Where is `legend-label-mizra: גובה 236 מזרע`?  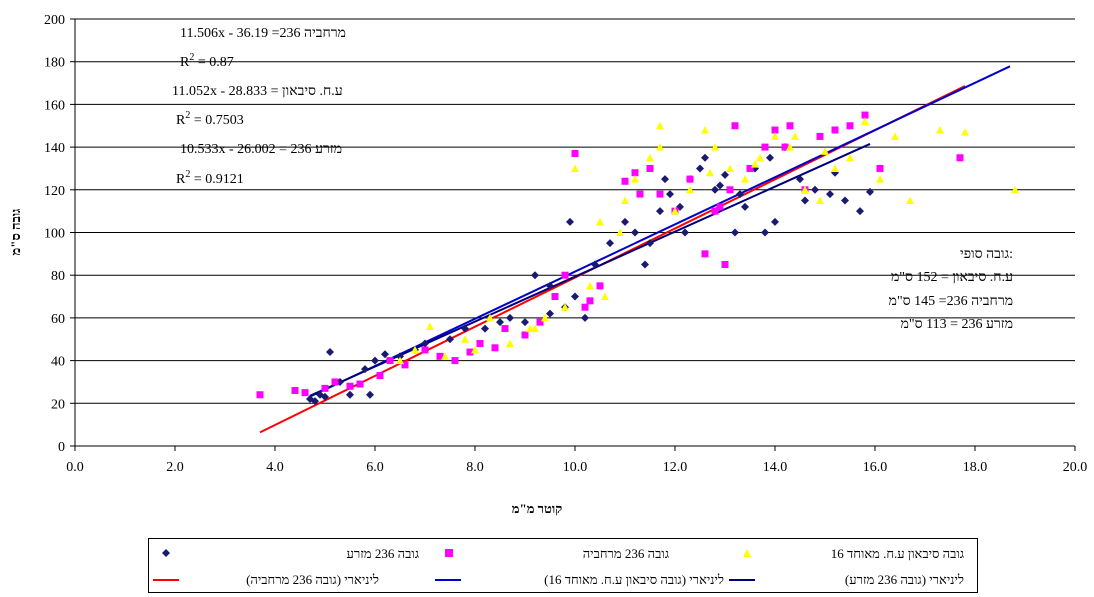
legend-label-mizra: גובה 236 מזרע is located at coordinates (383, 553).